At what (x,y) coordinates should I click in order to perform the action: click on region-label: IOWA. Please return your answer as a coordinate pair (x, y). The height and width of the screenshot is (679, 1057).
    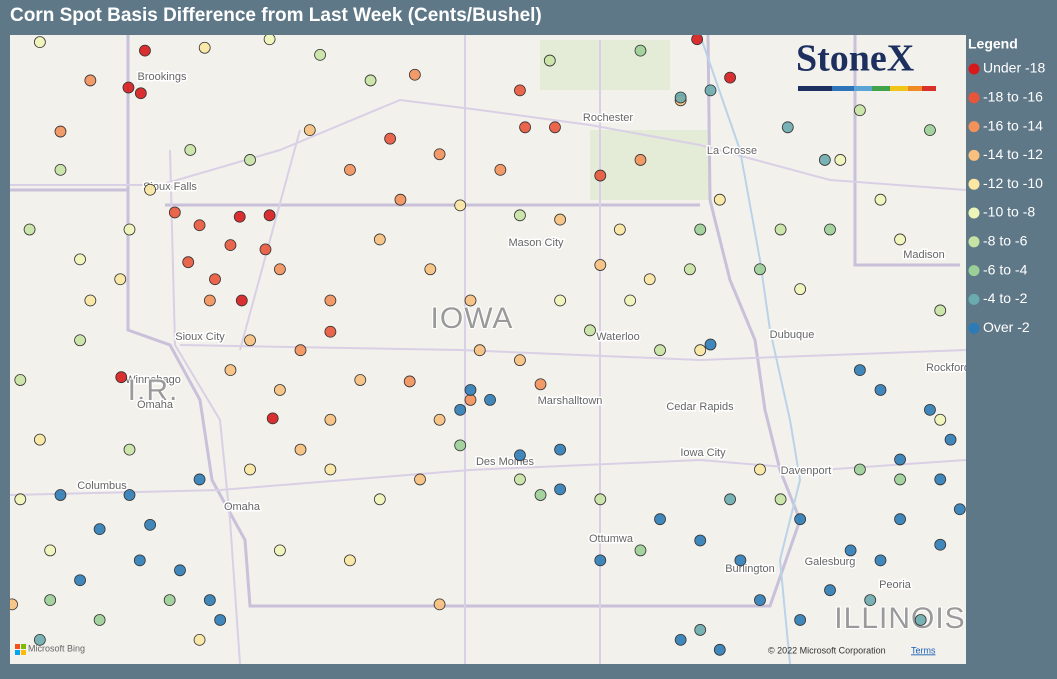
    Looking at the image, I should click on (472, 318).